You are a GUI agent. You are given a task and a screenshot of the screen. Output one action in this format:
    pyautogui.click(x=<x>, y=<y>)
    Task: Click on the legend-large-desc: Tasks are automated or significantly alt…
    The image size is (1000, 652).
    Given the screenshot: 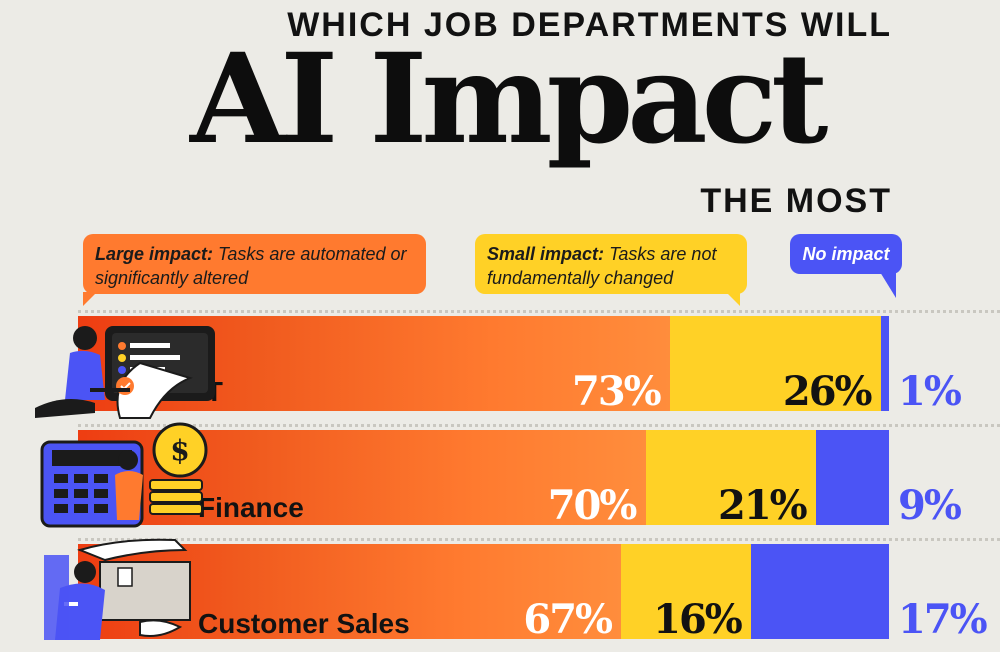 What is the action you would take?
    pyautogui.click(x=251, y=266)
    